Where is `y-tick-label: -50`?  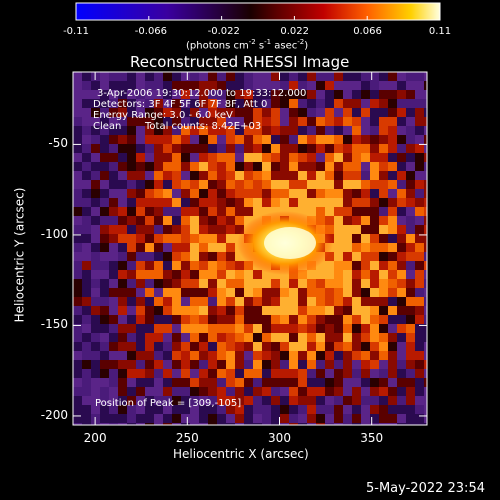
y-tick-label: -50 is located at coordinates (58, 143).